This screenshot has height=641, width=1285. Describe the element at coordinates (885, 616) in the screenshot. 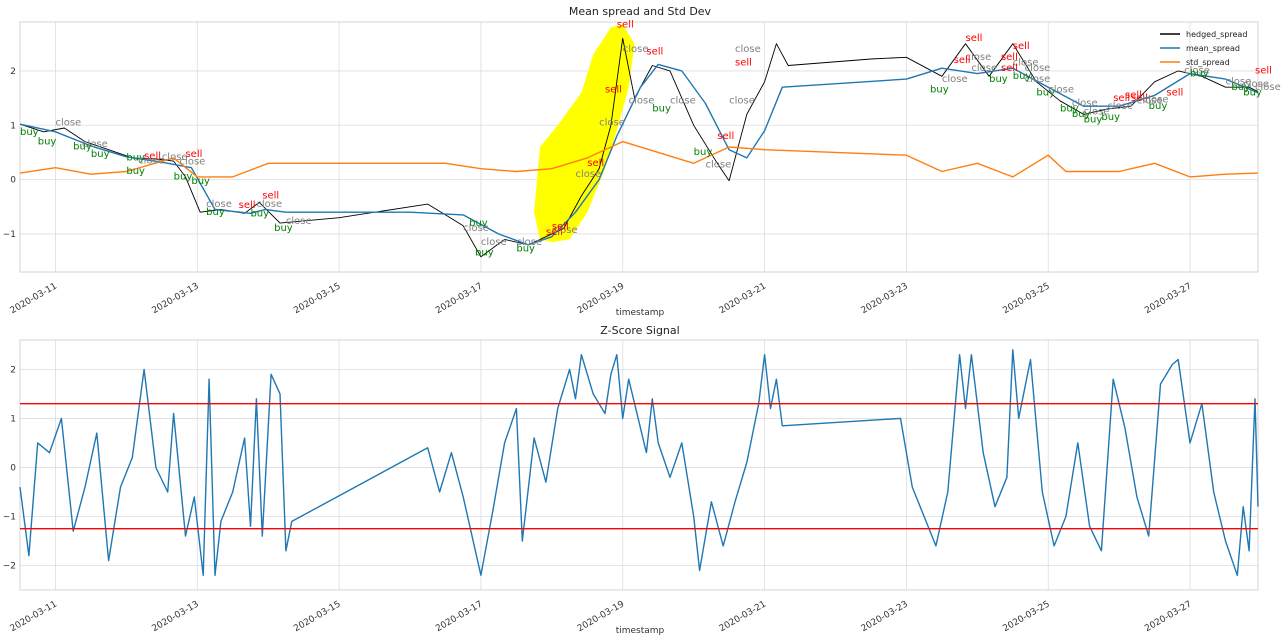

I see `zscore-x-tick-label: 2020-03-23` at that location.